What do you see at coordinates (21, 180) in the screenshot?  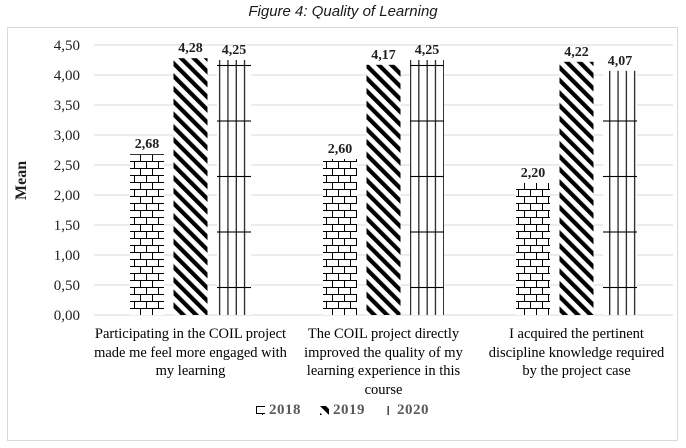 I see `y-axis-title: Mean` at bounding box center [21, 180].